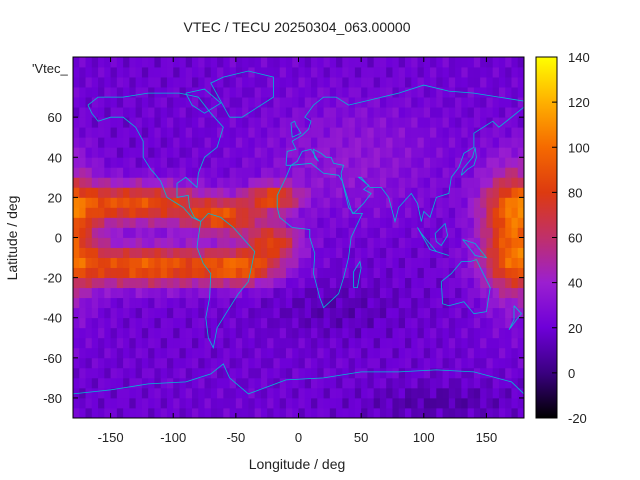 Image resolution: width=640 pixels, height=480 pixels. Describe the element at coordinates (515, 318) in the screenshot. I see `coastline-new-zealand` at that location.